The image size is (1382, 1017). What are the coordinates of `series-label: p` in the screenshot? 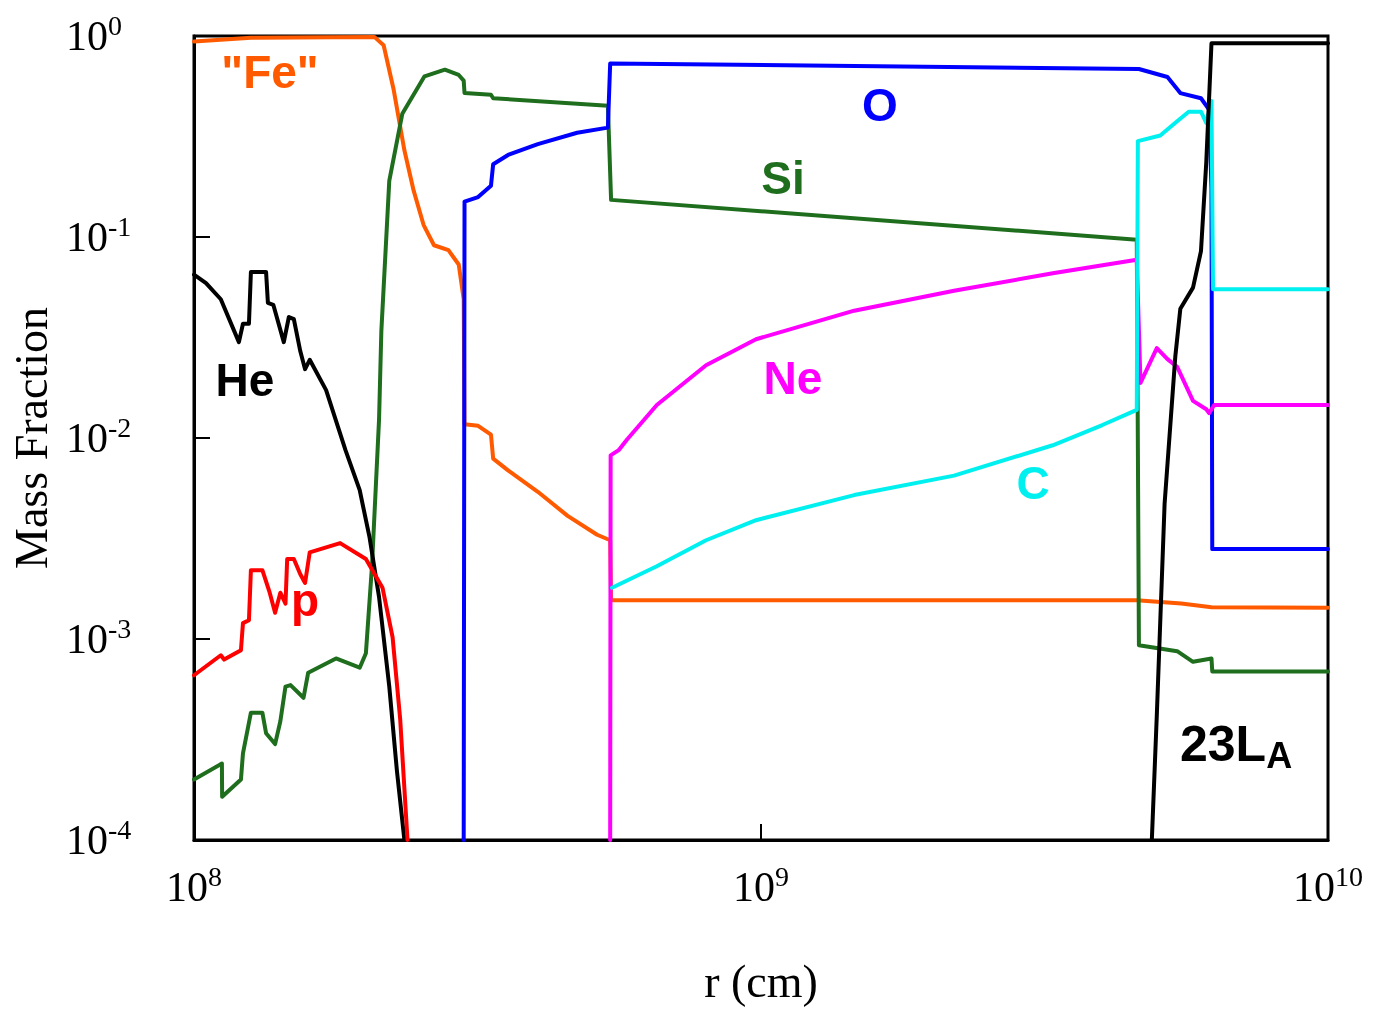 It's located at (305, 600).